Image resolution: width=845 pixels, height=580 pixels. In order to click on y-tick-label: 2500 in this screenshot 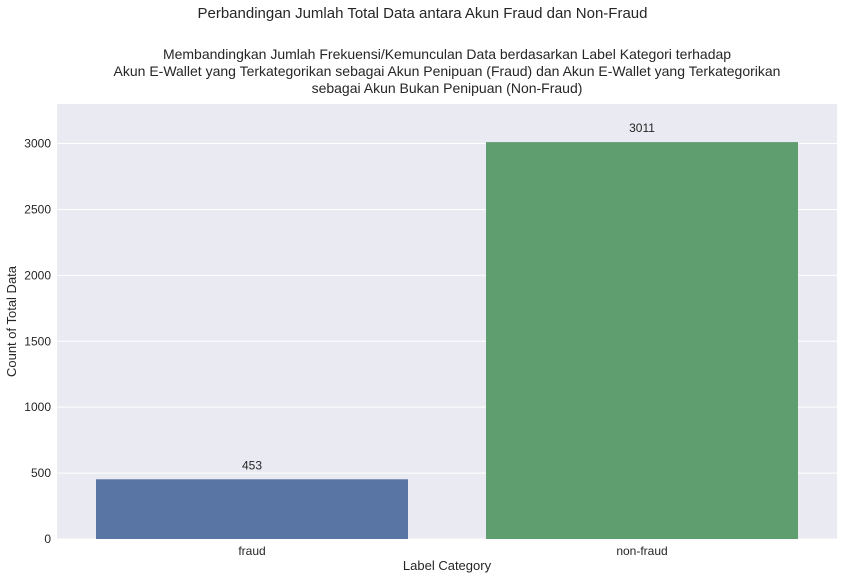, I will do `click(37, 209)`.